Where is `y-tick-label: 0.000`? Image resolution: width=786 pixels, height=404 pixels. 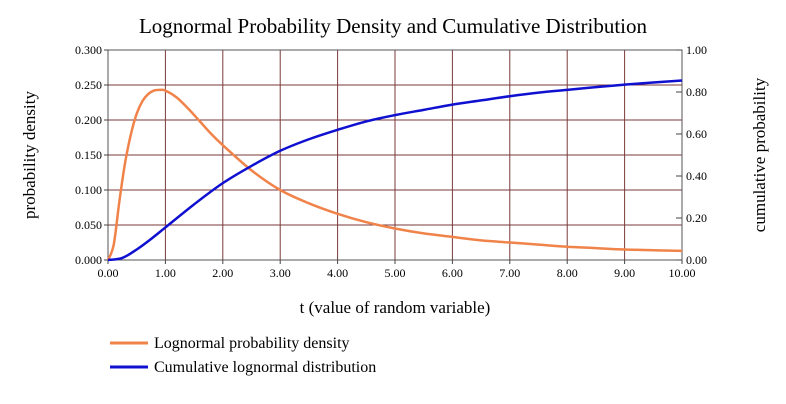
y-tick-label: 0.000 is located at coordinates (88, 260).